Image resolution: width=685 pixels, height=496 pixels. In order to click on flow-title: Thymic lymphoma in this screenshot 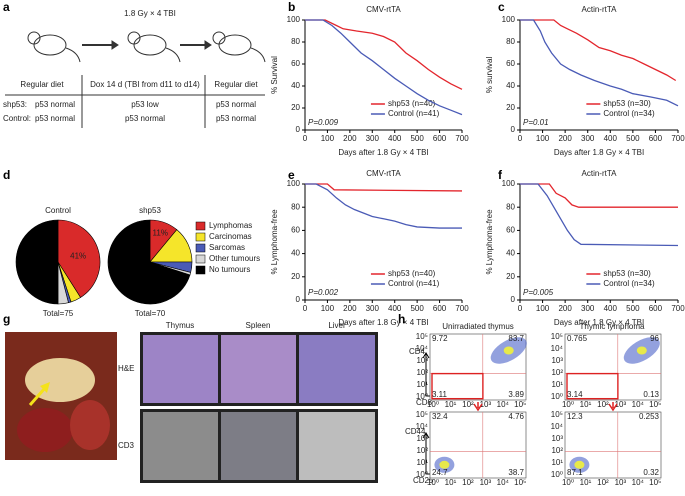, I will do `click(612, 326)`.